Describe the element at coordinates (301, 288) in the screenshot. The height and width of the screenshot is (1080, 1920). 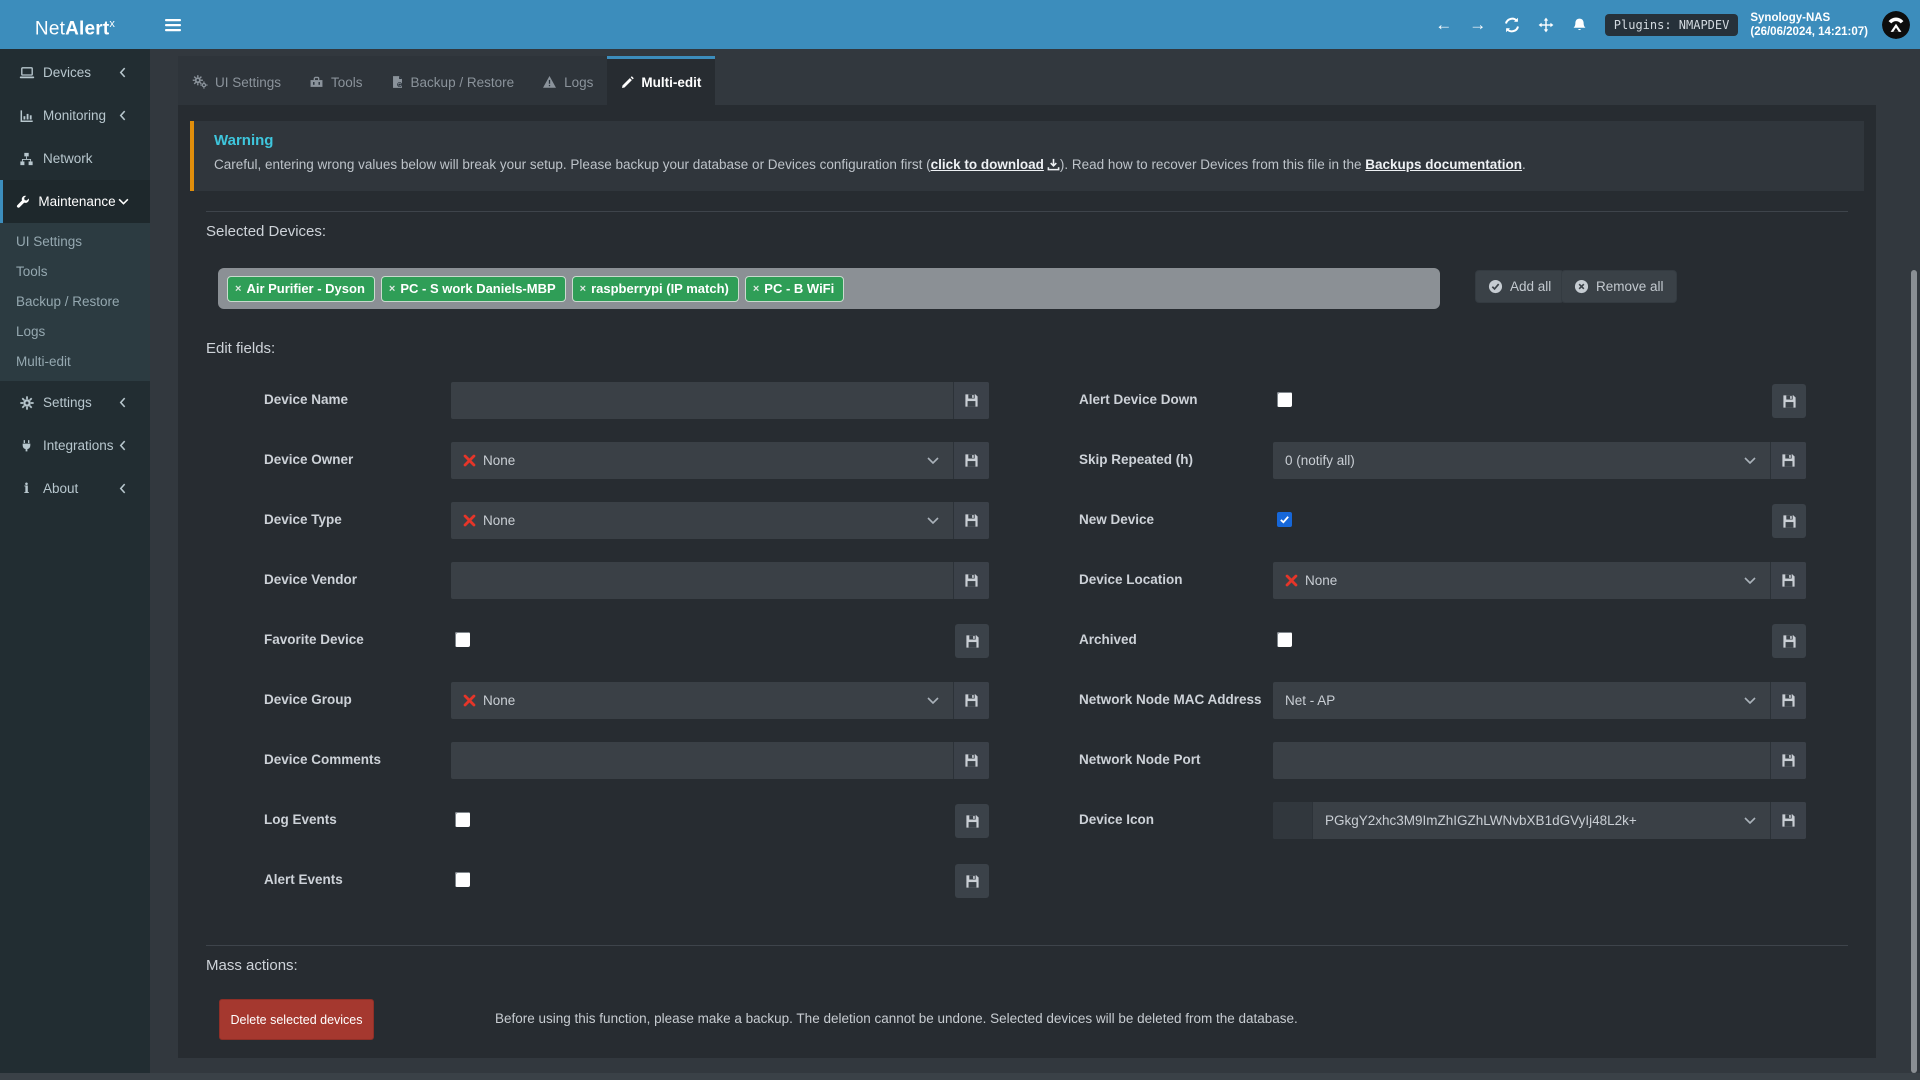
I see `device-tag: × Air Purifier - Dyson` at that location.